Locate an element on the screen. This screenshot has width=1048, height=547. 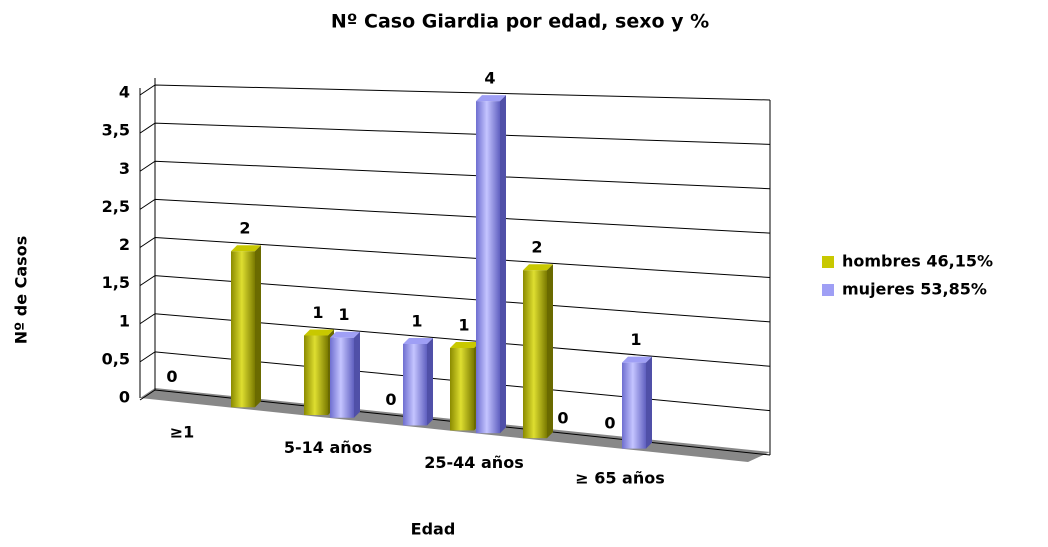
y-tick-label: 0 is located at coordinates (124, 397).